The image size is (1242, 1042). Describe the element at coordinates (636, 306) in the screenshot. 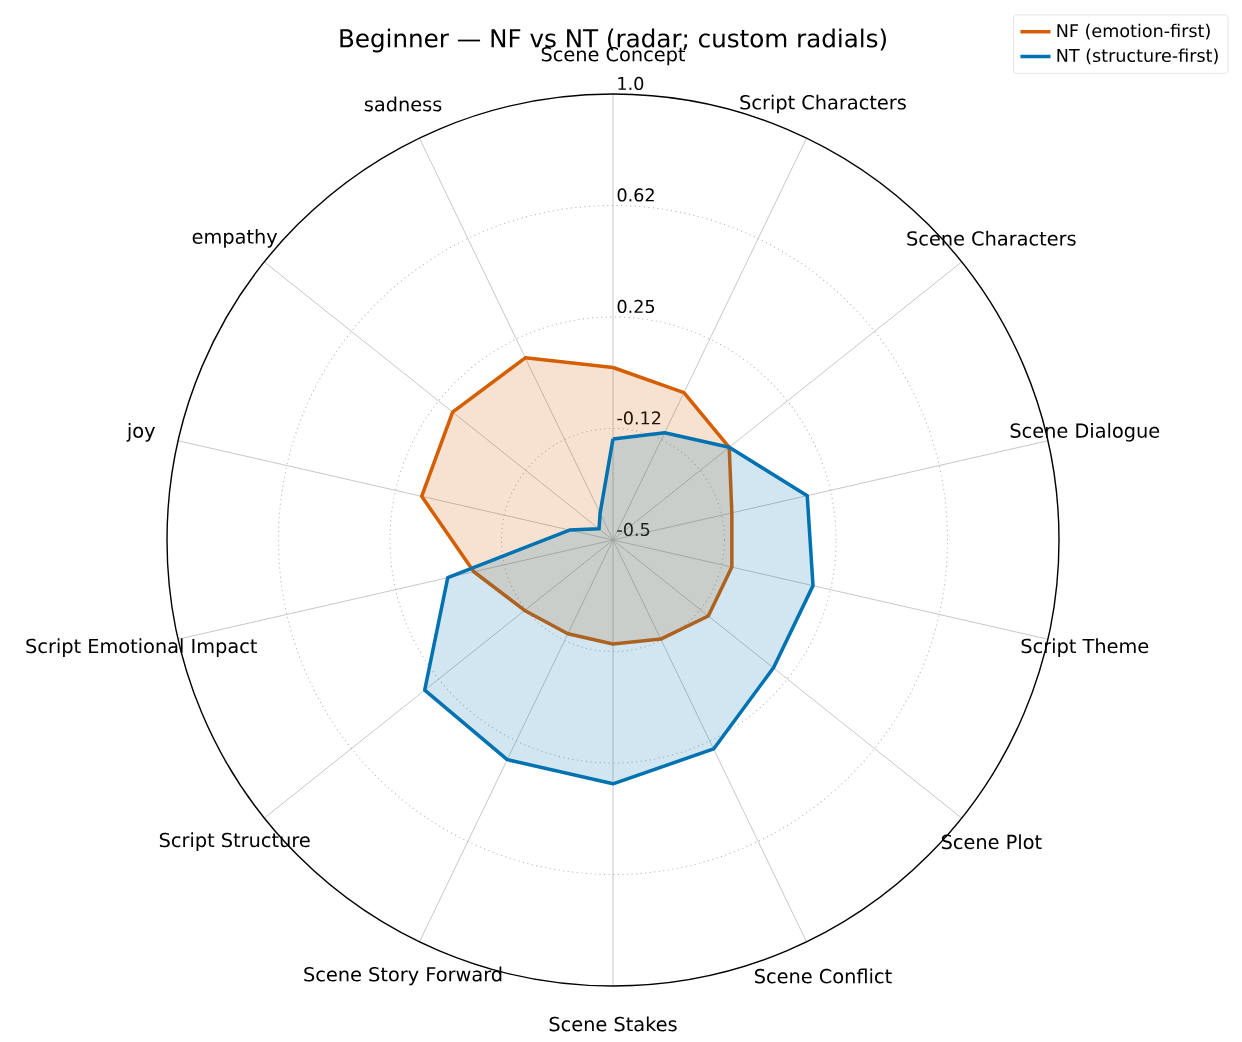

I see `y-tick-label: 0.25` at that location.